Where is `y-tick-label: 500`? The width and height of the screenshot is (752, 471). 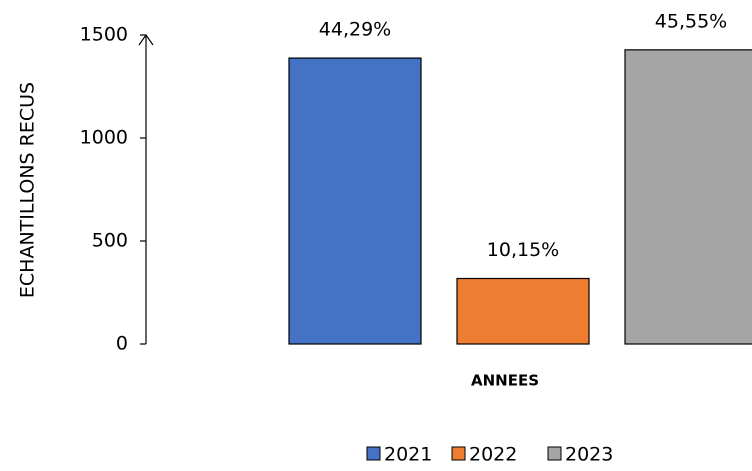 y-tick-label: 500 is located at coordinates (110, 241).